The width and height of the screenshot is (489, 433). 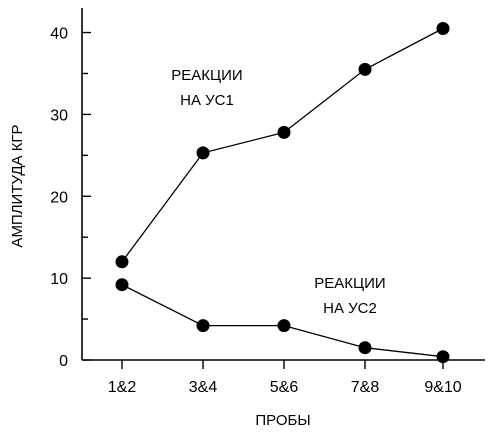 I want to click on y-tick-label-30: 30, so click(x=59, y=115).